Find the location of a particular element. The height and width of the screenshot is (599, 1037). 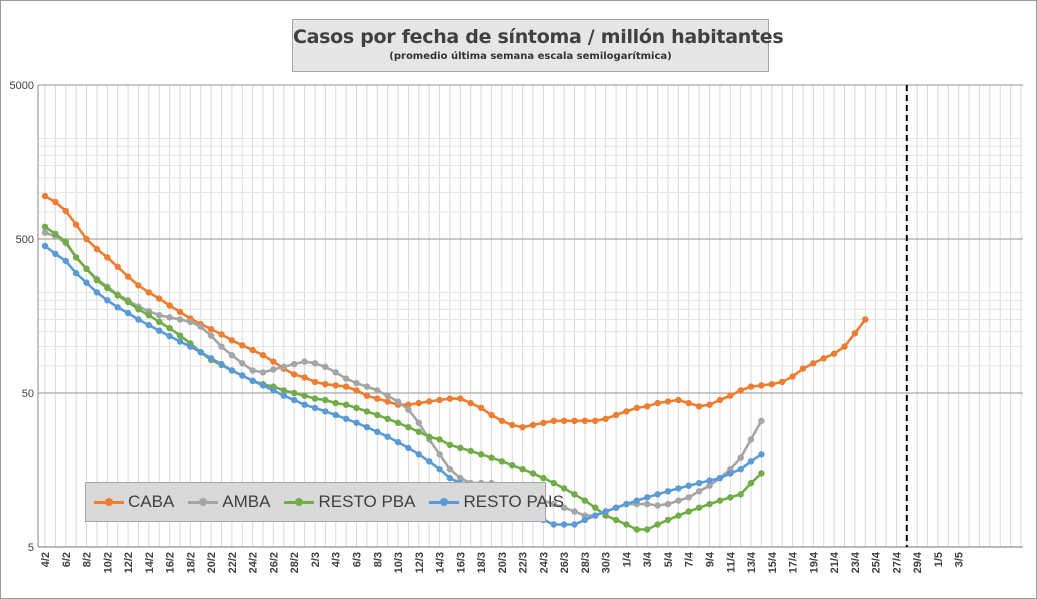

chart-legend: CABA AMBA RESTO PBA RESTO PAIS is located at coordinates (324, 502).